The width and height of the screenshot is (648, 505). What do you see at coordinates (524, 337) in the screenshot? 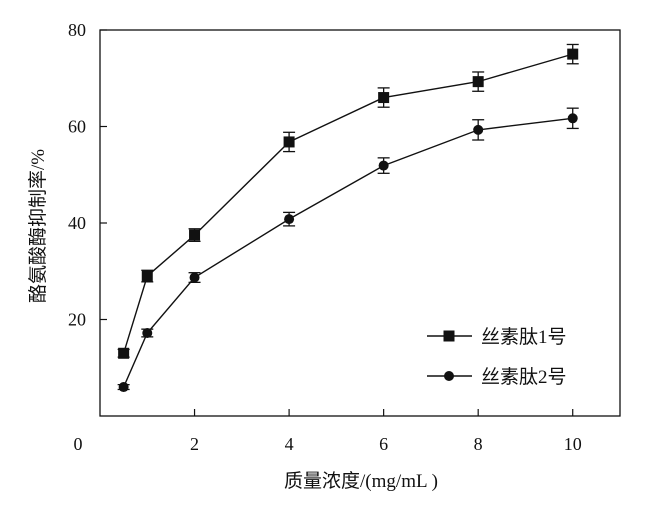
I see `legend-label: 丝素肽1号` at bounding box center [524, 337].